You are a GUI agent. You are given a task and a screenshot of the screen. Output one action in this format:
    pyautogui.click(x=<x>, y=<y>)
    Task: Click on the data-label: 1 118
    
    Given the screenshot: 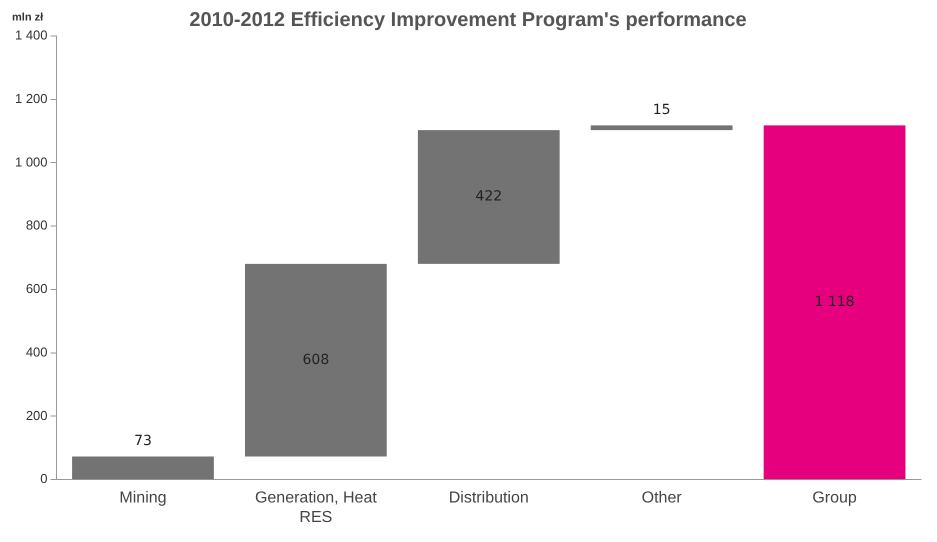 What is the action you would take?
    pyautogui.click(x=834, y=302)
    